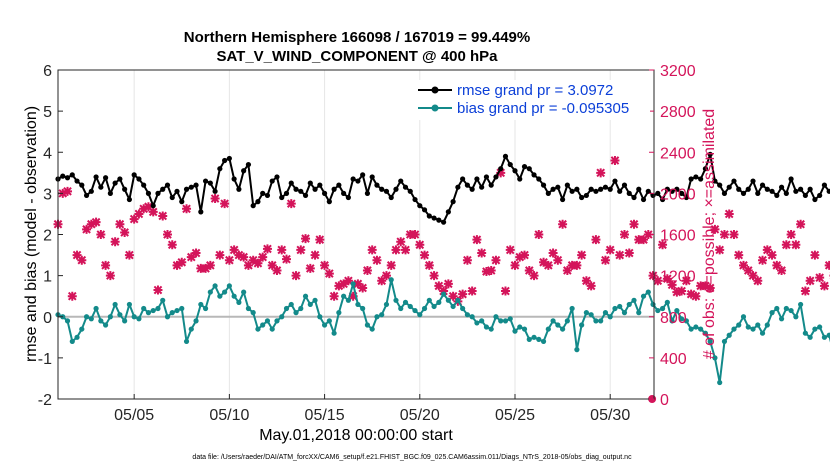 The image size is (830, 470). Describe the element at coordinates (535, 90) in the screenshot. I see `legend-rmse-label: rmse grand pr = 3.0972` at that location.